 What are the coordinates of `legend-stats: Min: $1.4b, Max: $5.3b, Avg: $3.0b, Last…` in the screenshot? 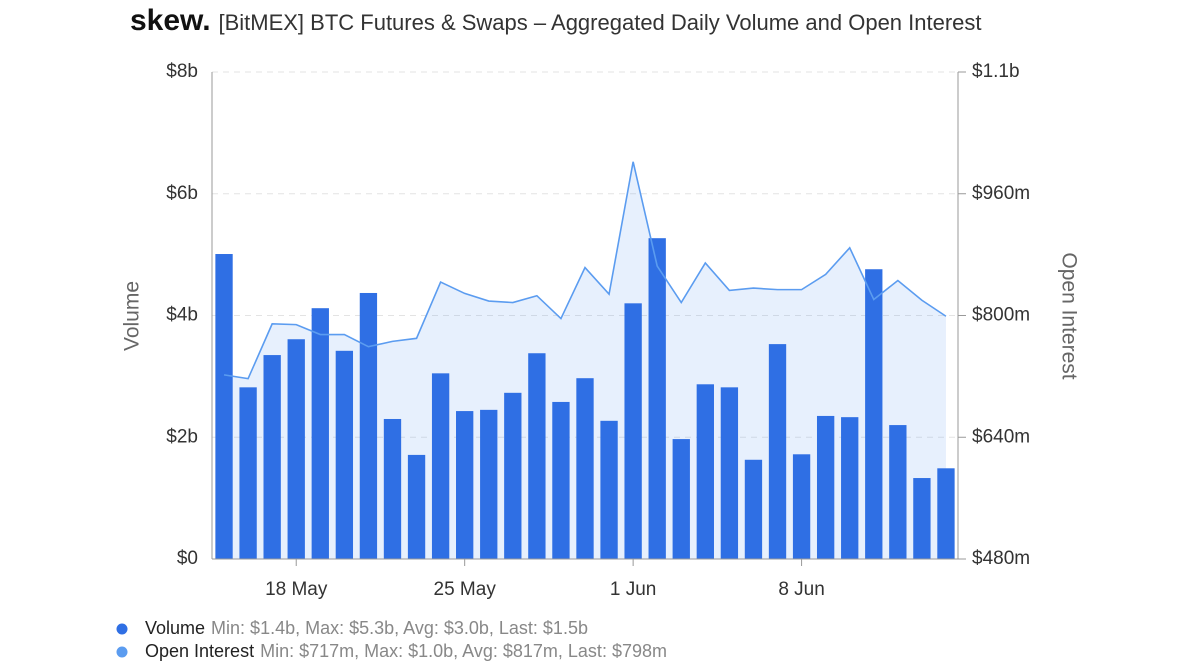 It's located at (399, 628).